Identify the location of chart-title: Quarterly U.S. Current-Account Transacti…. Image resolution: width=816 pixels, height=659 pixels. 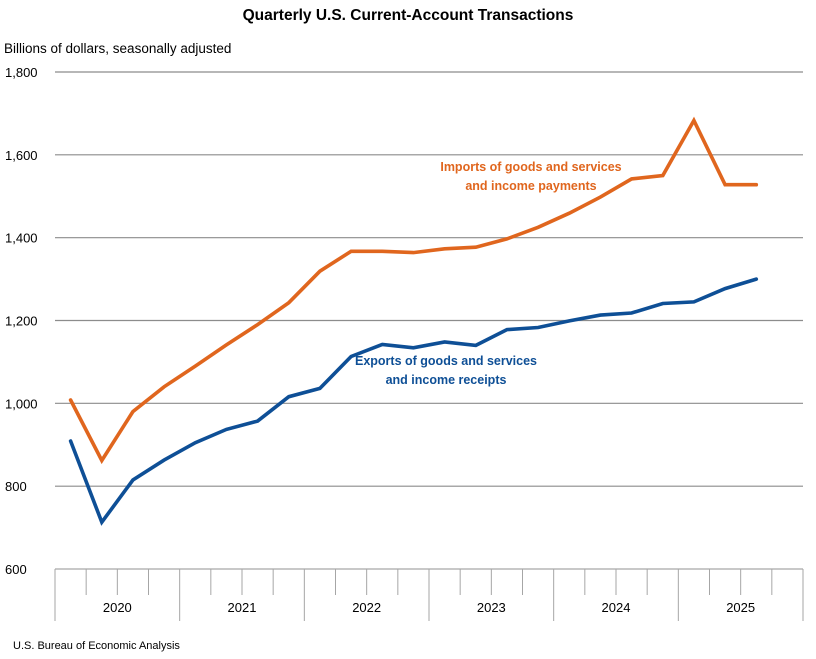
(408, 15).